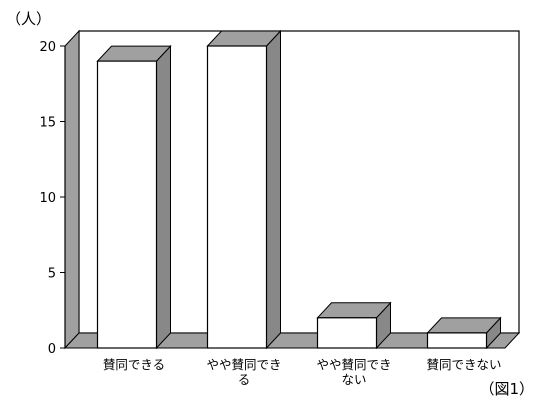  I want to click on left-wall, so click(72, 189).